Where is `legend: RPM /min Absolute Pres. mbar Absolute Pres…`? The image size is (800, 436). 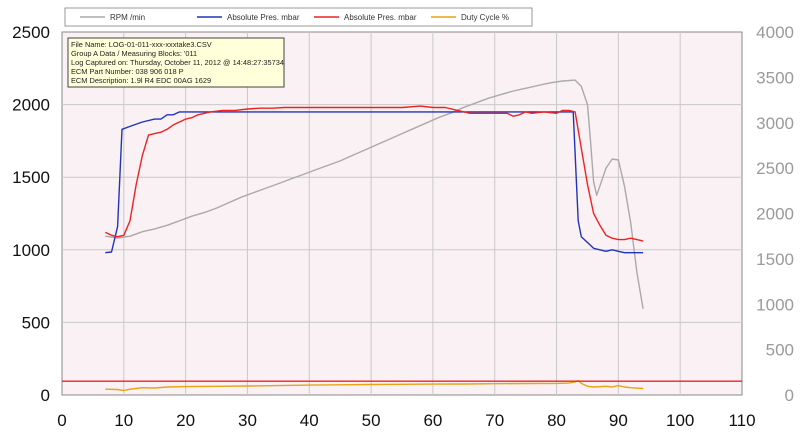
legend: RPM /min Absolute Pres. mbar Absolute Pres… is located at coordinates (298, 17).